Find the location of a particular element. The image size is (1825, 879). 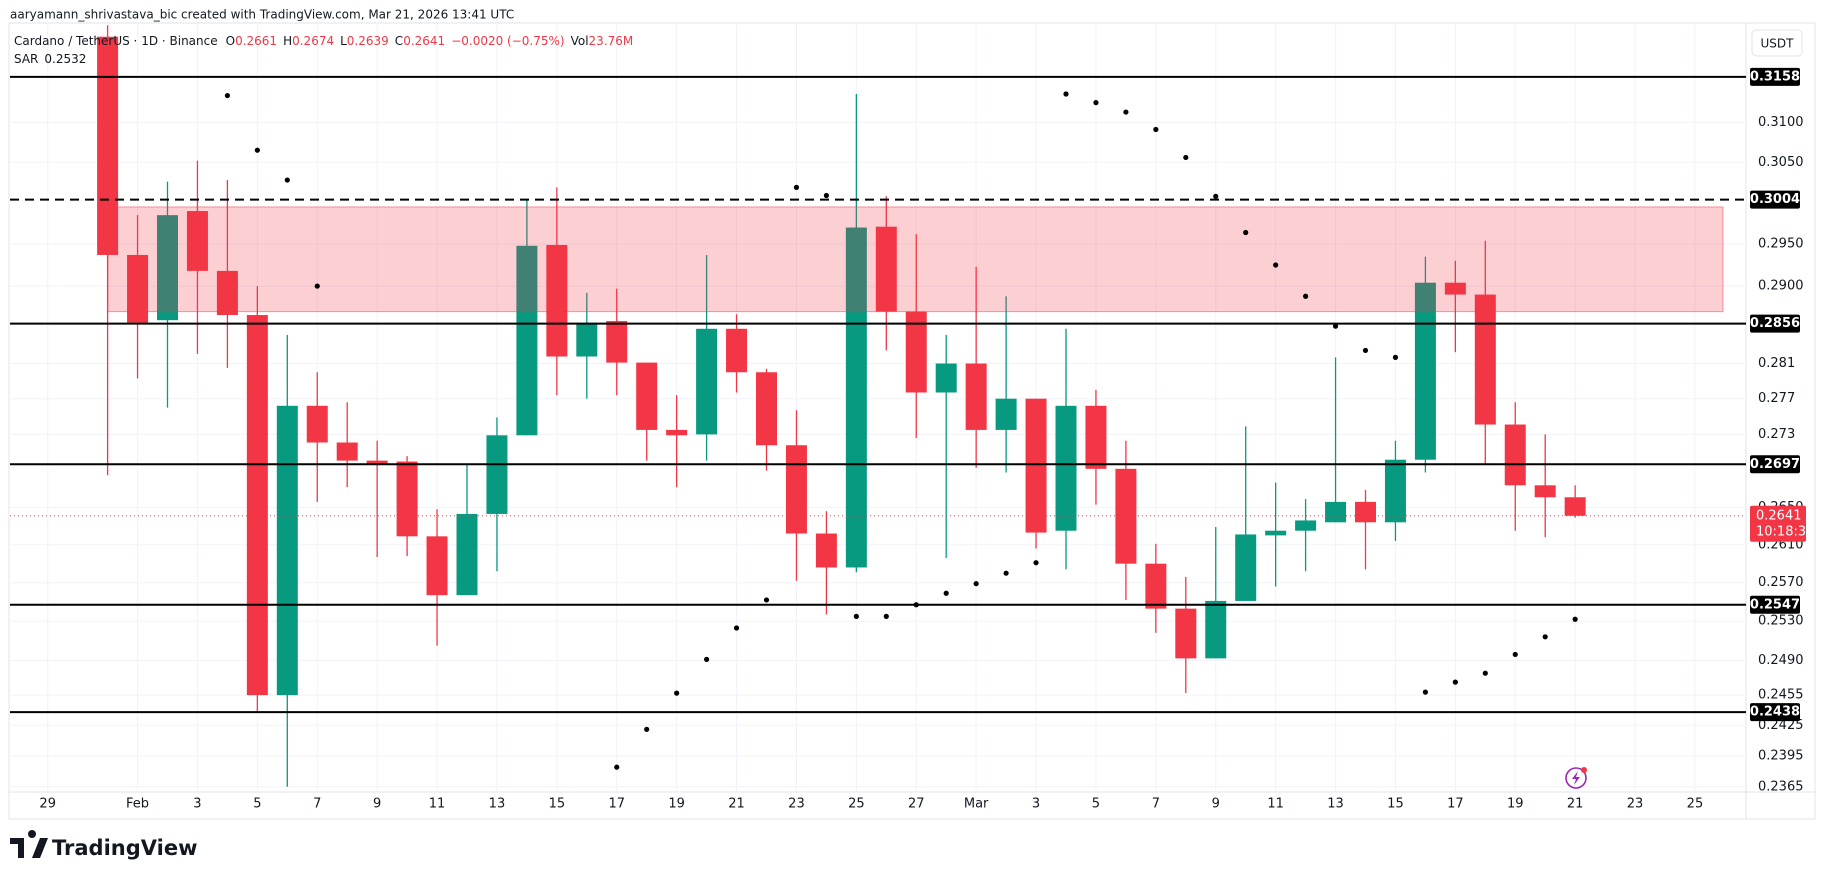

x-tick-label: 11 is located at coordinates (1275, 804).